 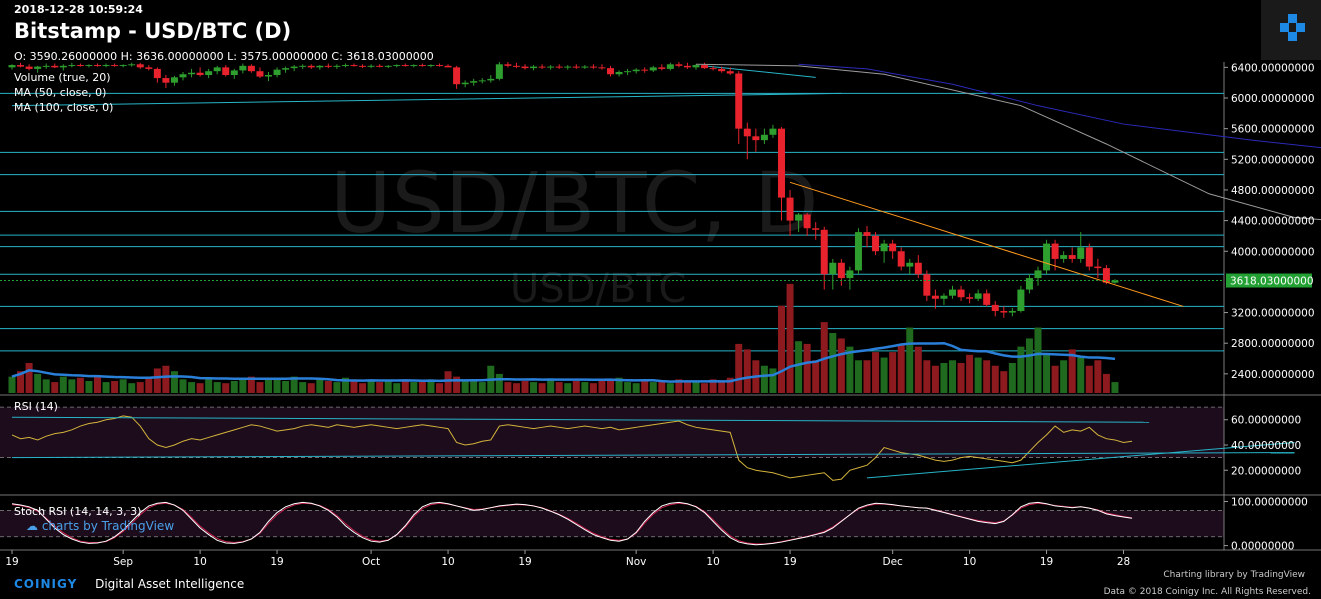 I want to click on price-tick-label: 4400.00000000, so click(x=1273, y=222).